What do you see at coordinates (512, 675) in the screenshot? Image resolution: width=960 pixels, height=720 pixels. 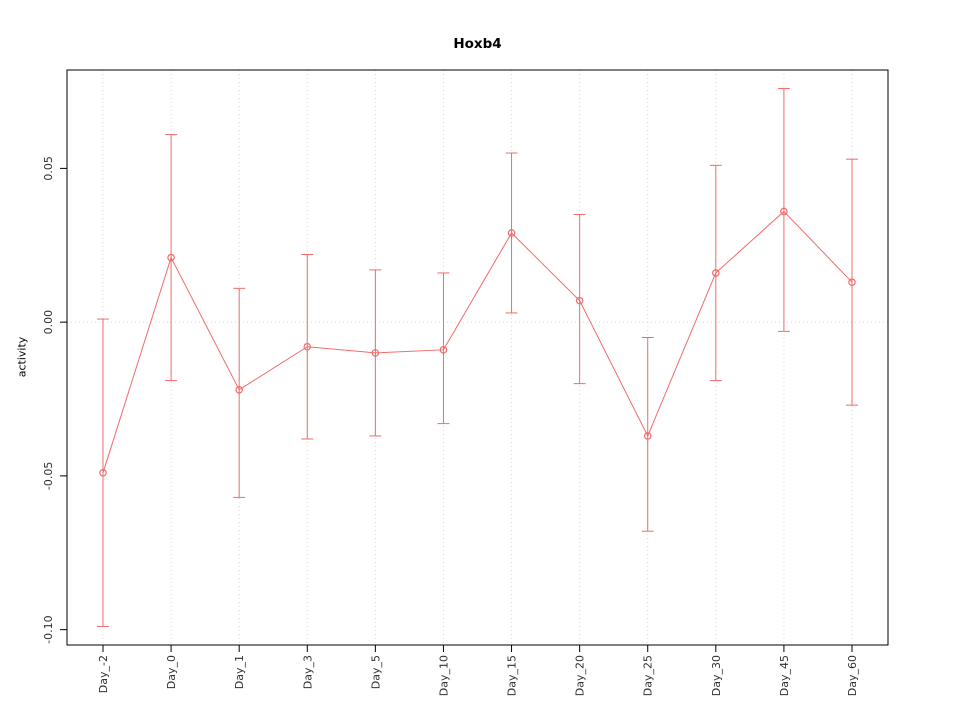 I see `x-tick-label: Day_15` at bounding box center [512, 675].